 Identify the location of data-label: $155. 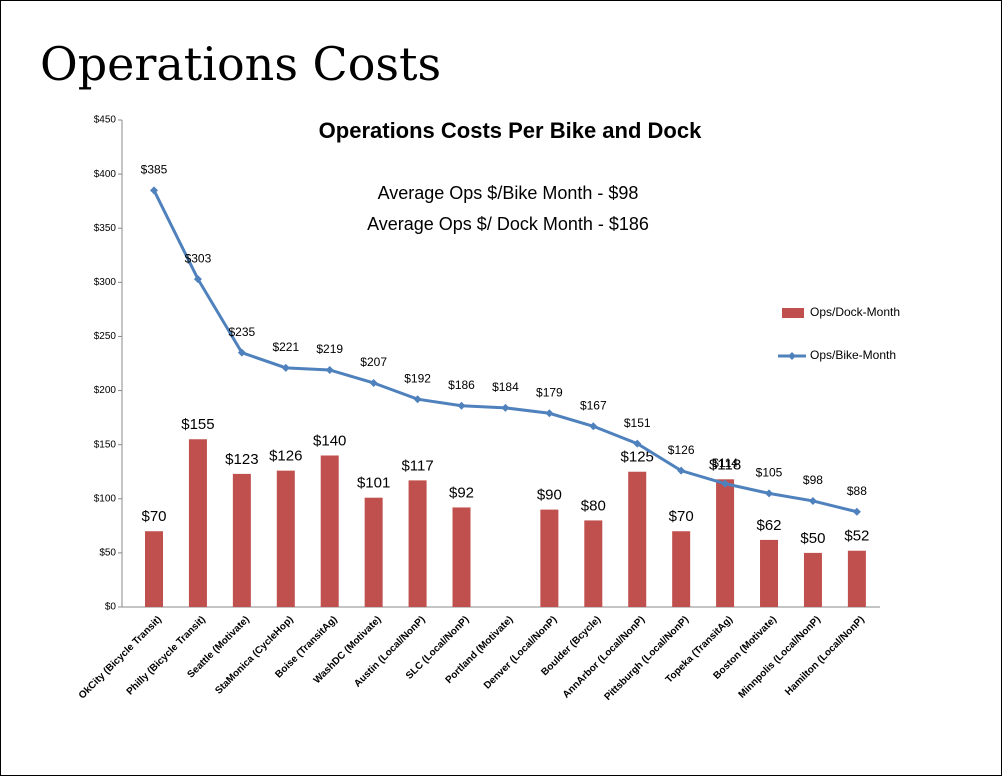
(197, 424).